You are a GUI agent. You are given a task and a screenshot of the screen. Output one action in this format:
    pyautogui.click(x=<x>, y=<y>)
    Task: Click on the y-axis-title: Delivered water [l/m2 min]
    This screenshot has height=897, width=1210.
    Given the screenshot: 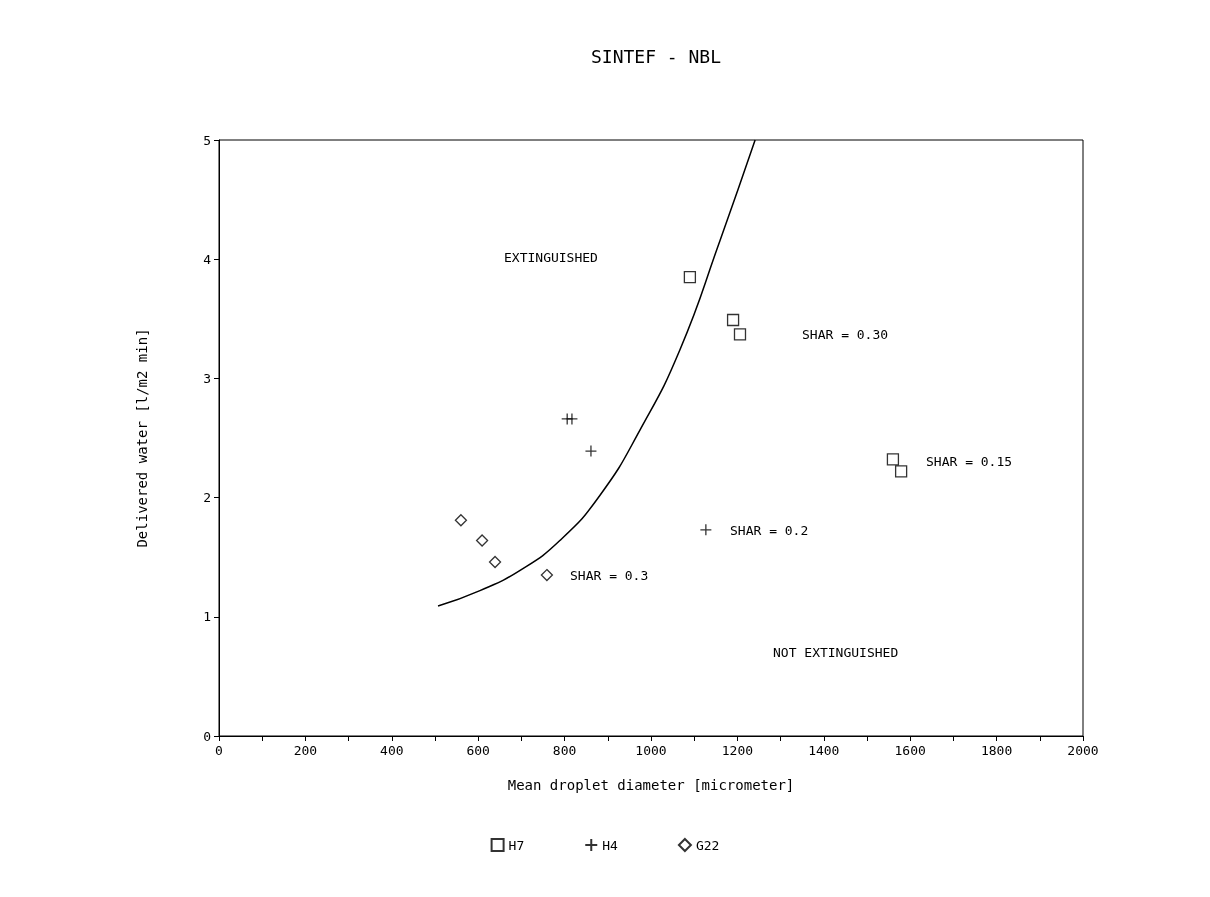 What is the action you would take?
    pyautogui.click(x=142, y=438)
    